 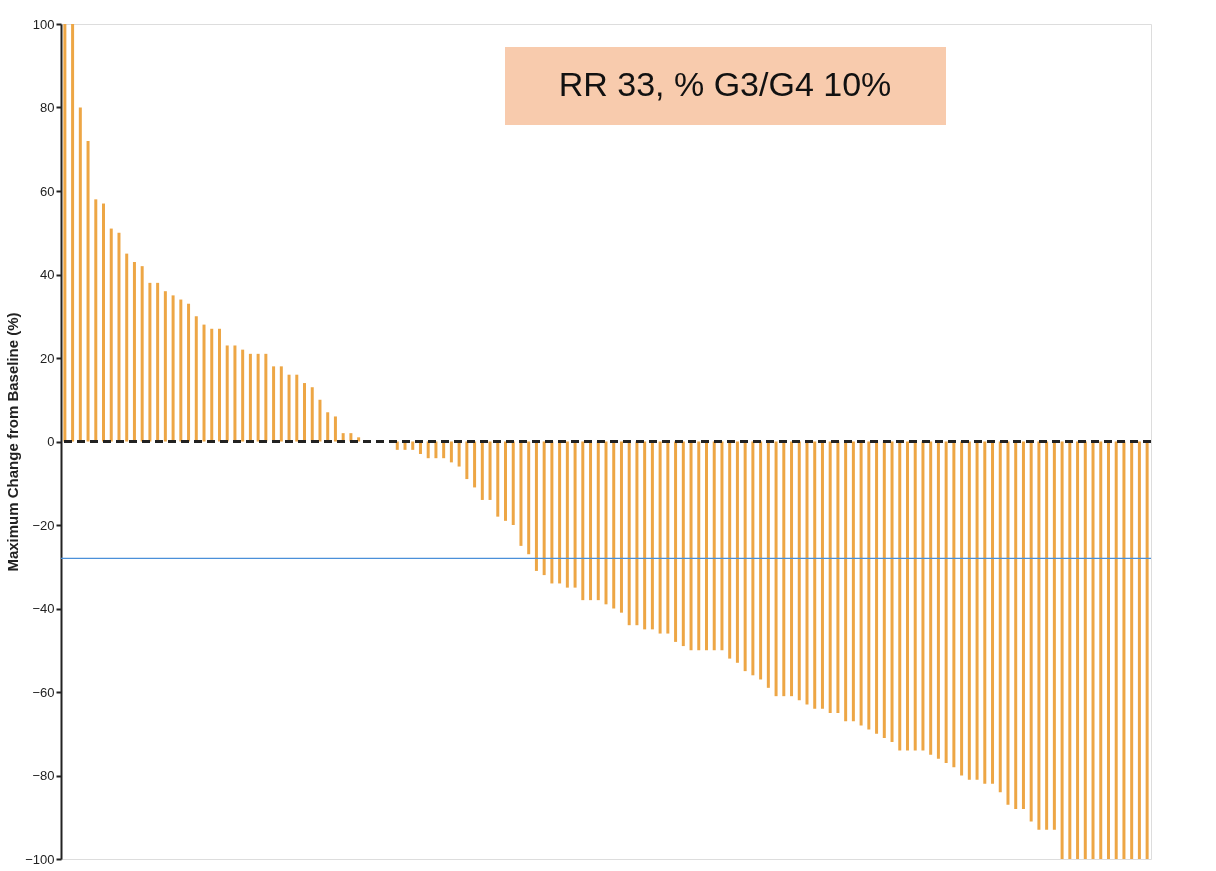 I want to click on y-tick-label: 60, so click(x=47, y=191).